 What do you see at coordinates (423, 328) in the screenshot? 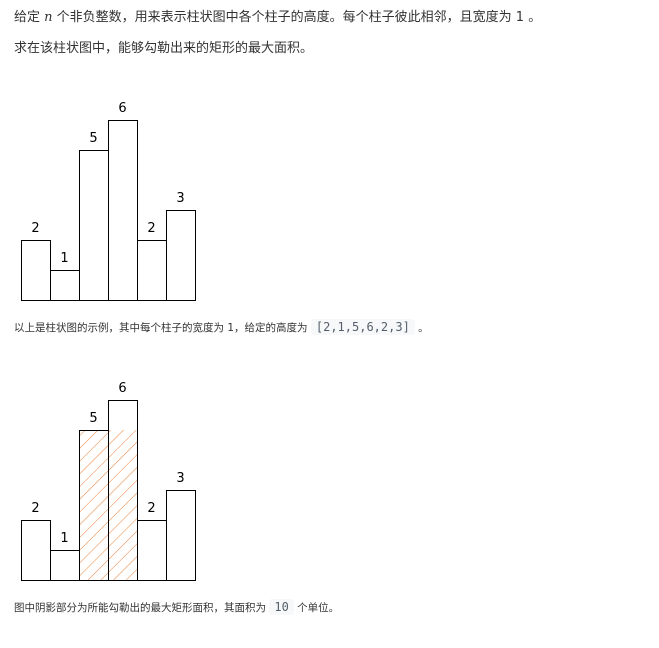
I see `caption-example-suffix: 。` at bounding box center [423, 328].